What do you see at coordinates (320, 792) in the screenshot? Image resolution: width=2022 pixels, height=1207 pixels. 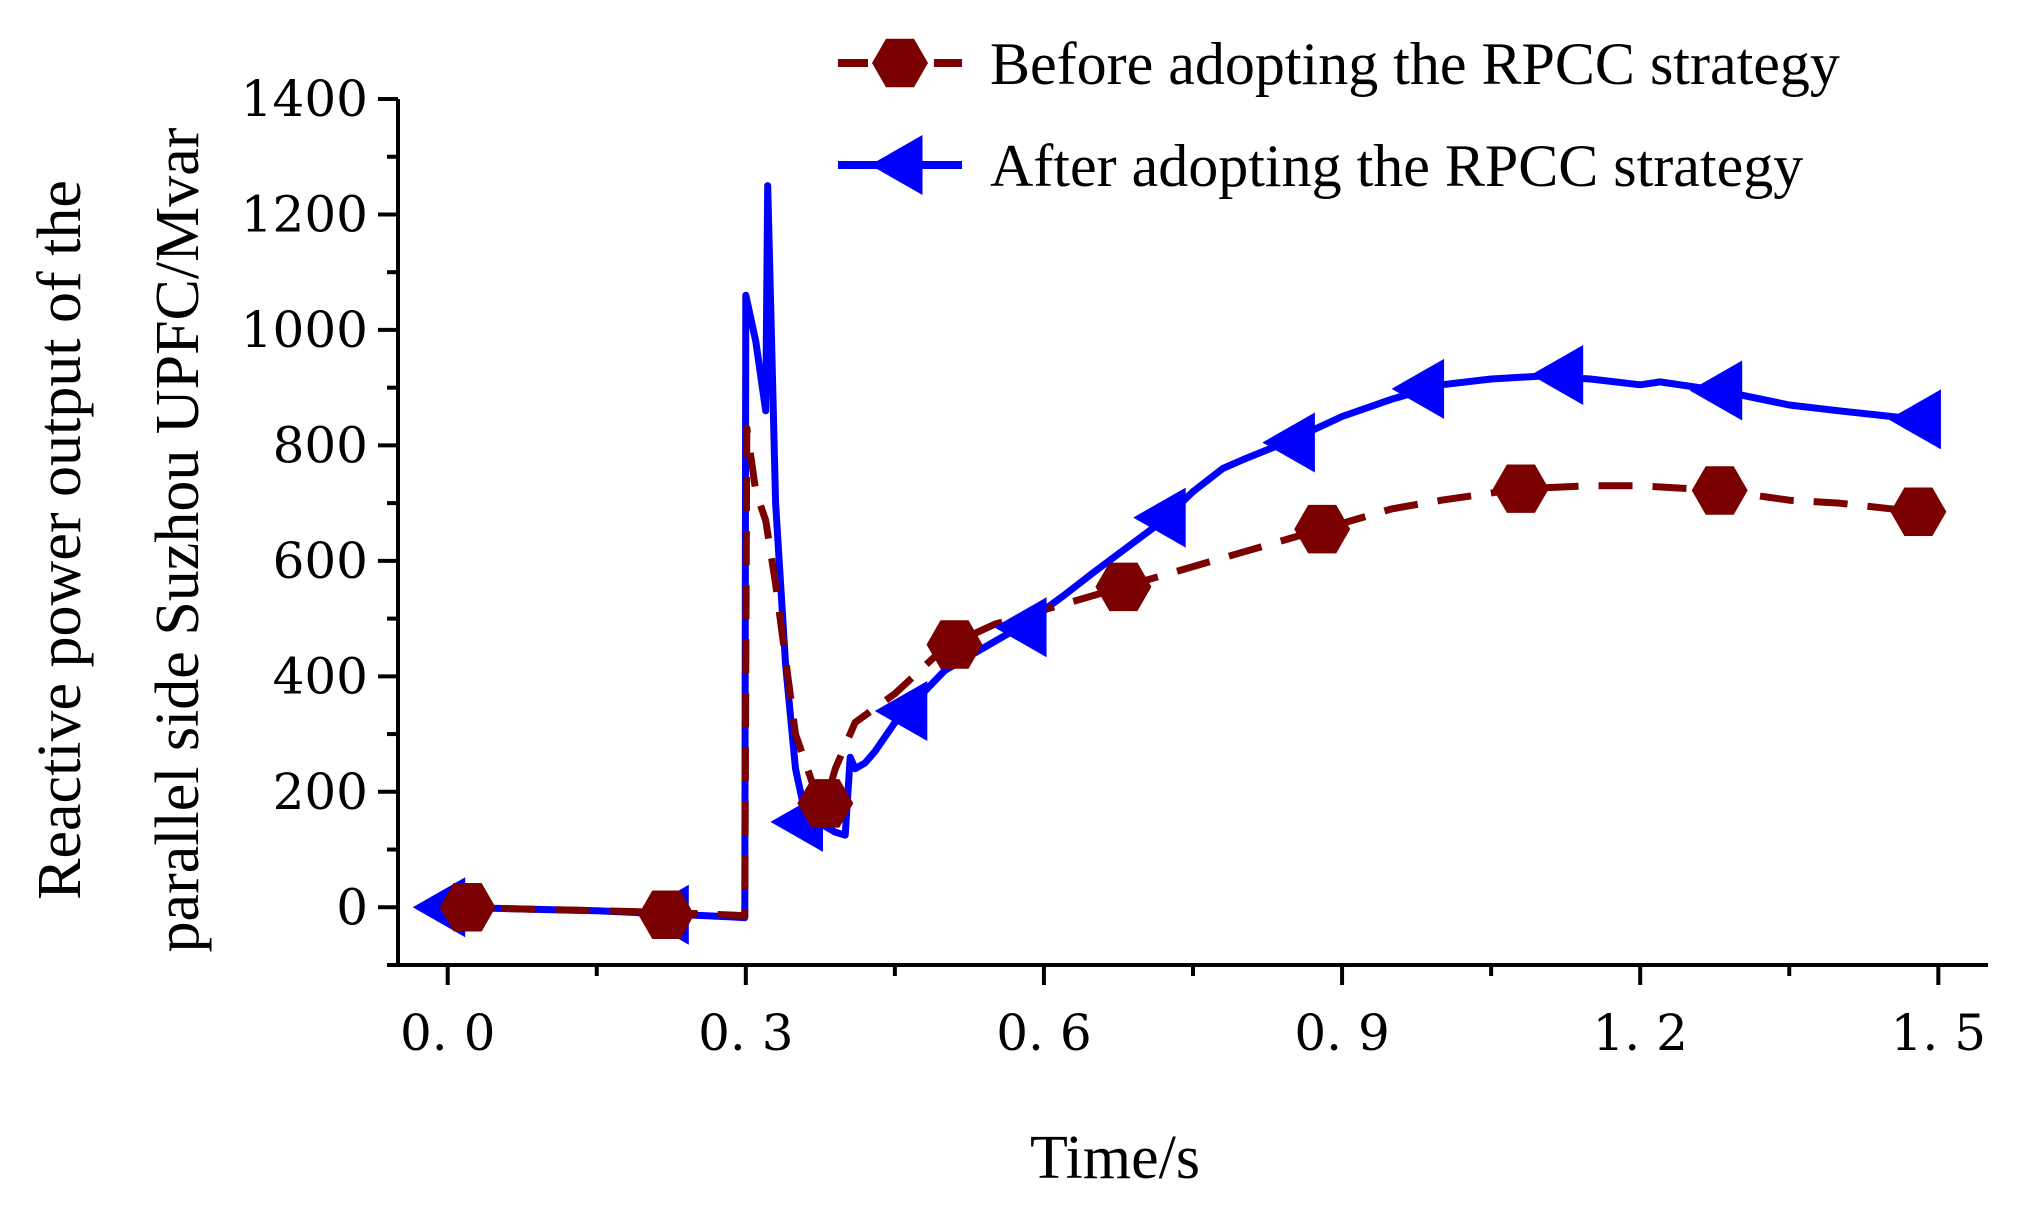 I see `y-tick-label: 200` at bounding box center [320, 792].